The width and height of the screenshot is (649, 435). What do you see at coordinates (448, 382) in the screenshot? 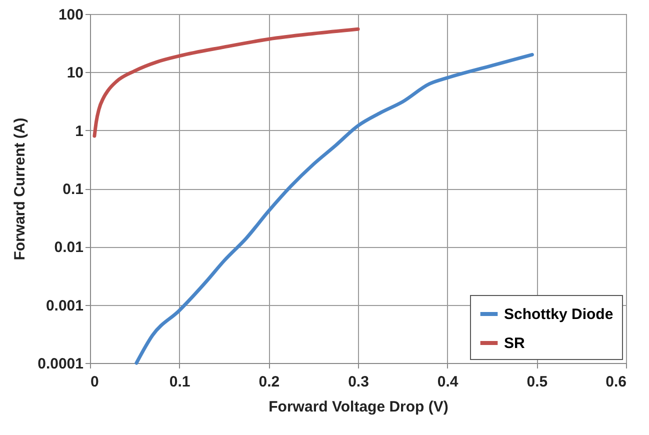
I see `x-tick-label: 0.4` at bounding box center [448, 382].